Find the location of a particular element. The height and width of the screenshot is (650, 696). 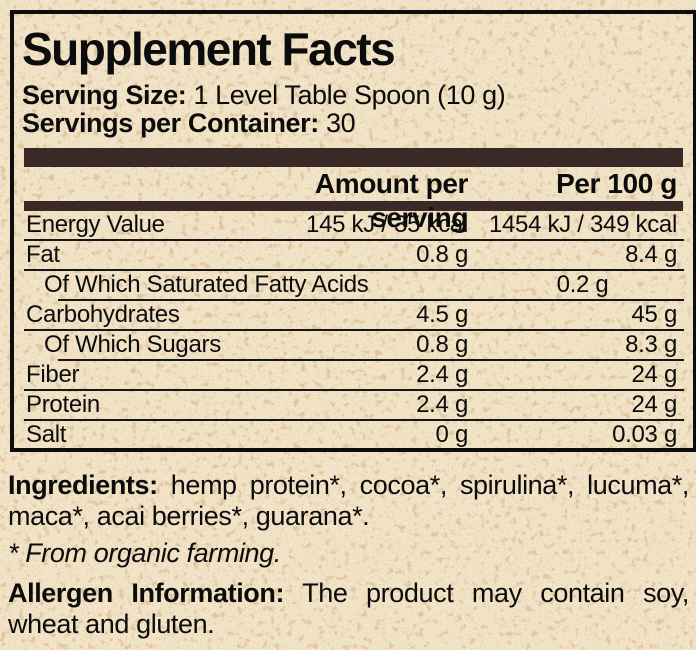

nutrient-name: Fat is located at coordinates (43, 254).